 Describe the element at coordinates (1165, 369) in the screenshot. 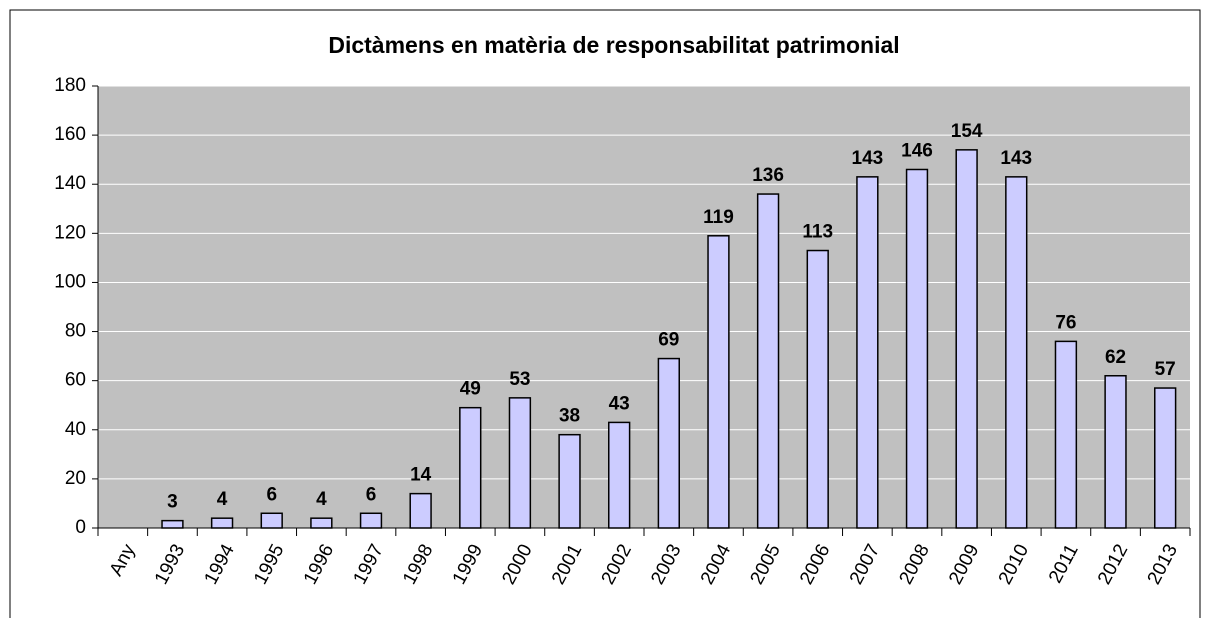

I see `data-label: 57` at that location.